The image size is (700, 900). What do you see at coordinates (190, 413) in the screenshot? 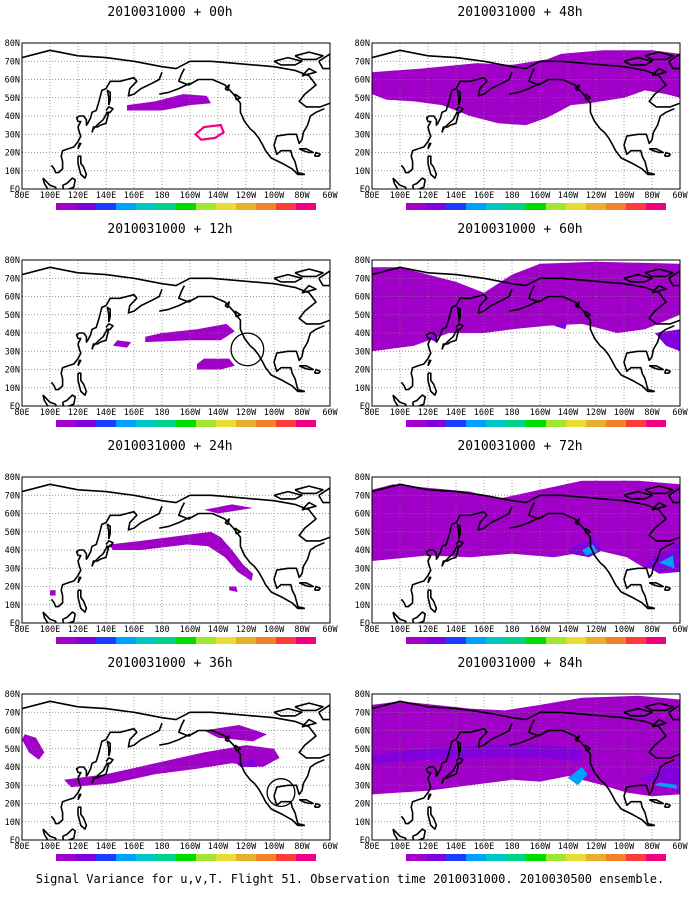
I see `lon-tick-label: 160W` at bounding box center [190, 413].